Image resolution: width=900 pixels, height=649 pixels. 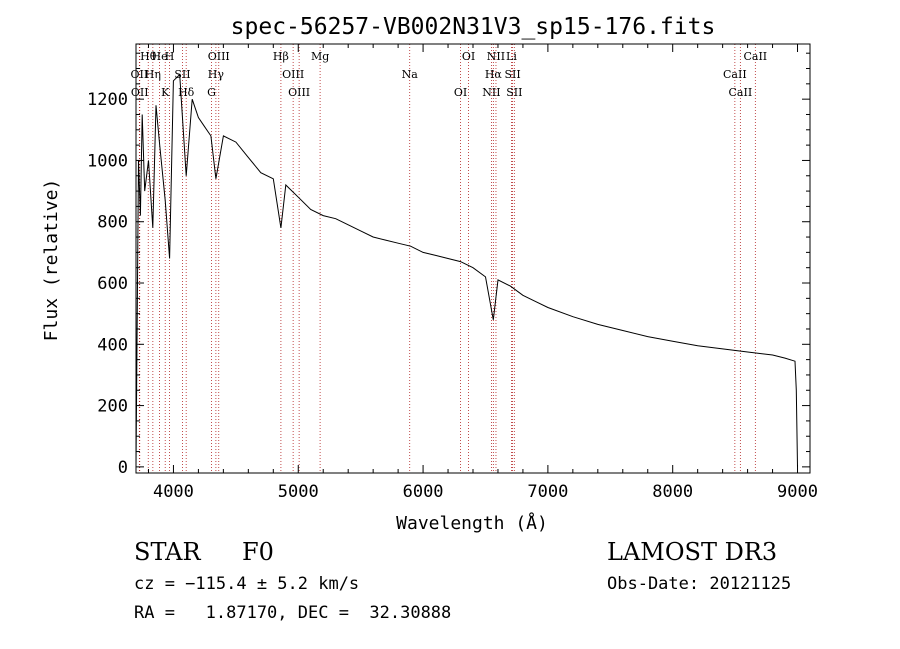 What do you see at coordinates (692, 552) in the screenshot?
I see `survey-name: LAMOST DR3` at bounding box center [692, 552].